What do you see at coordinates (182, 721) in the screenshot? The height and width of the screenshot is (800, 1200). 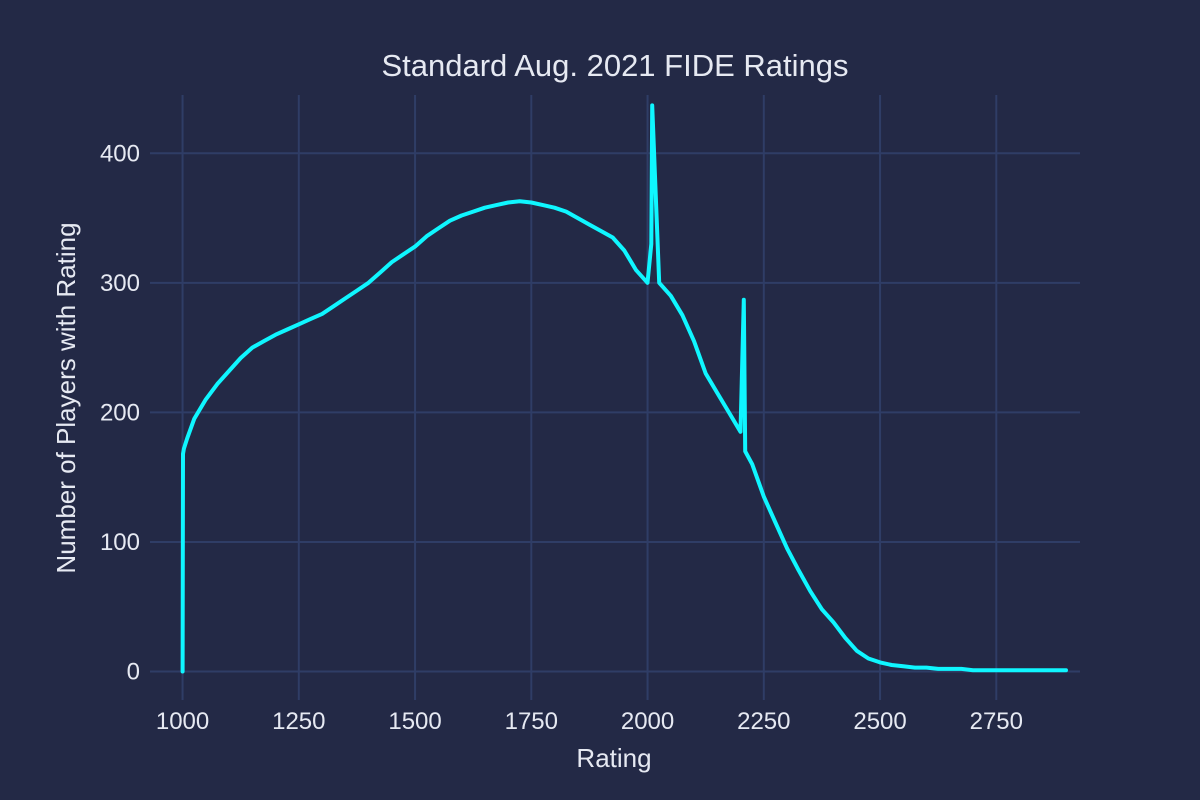 I see `x-tick-label: 1000` at bounding box center [182, 721].